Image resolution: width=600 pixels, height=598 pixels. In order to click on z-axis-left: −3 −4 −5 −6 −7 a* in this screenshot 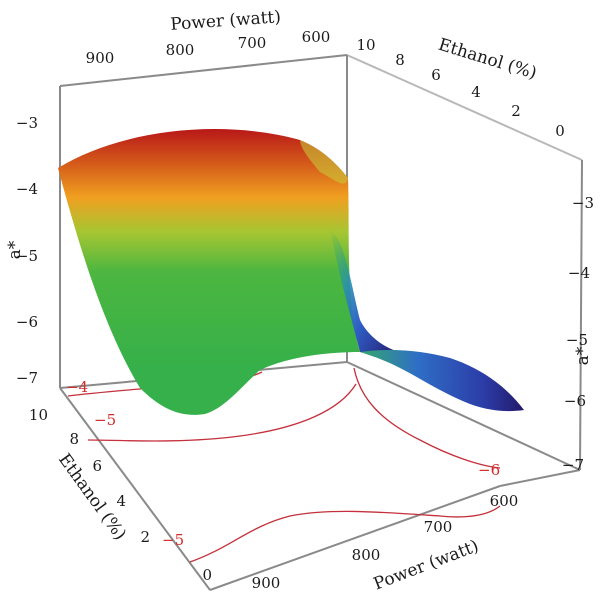, I will do `click(21, 250)`.